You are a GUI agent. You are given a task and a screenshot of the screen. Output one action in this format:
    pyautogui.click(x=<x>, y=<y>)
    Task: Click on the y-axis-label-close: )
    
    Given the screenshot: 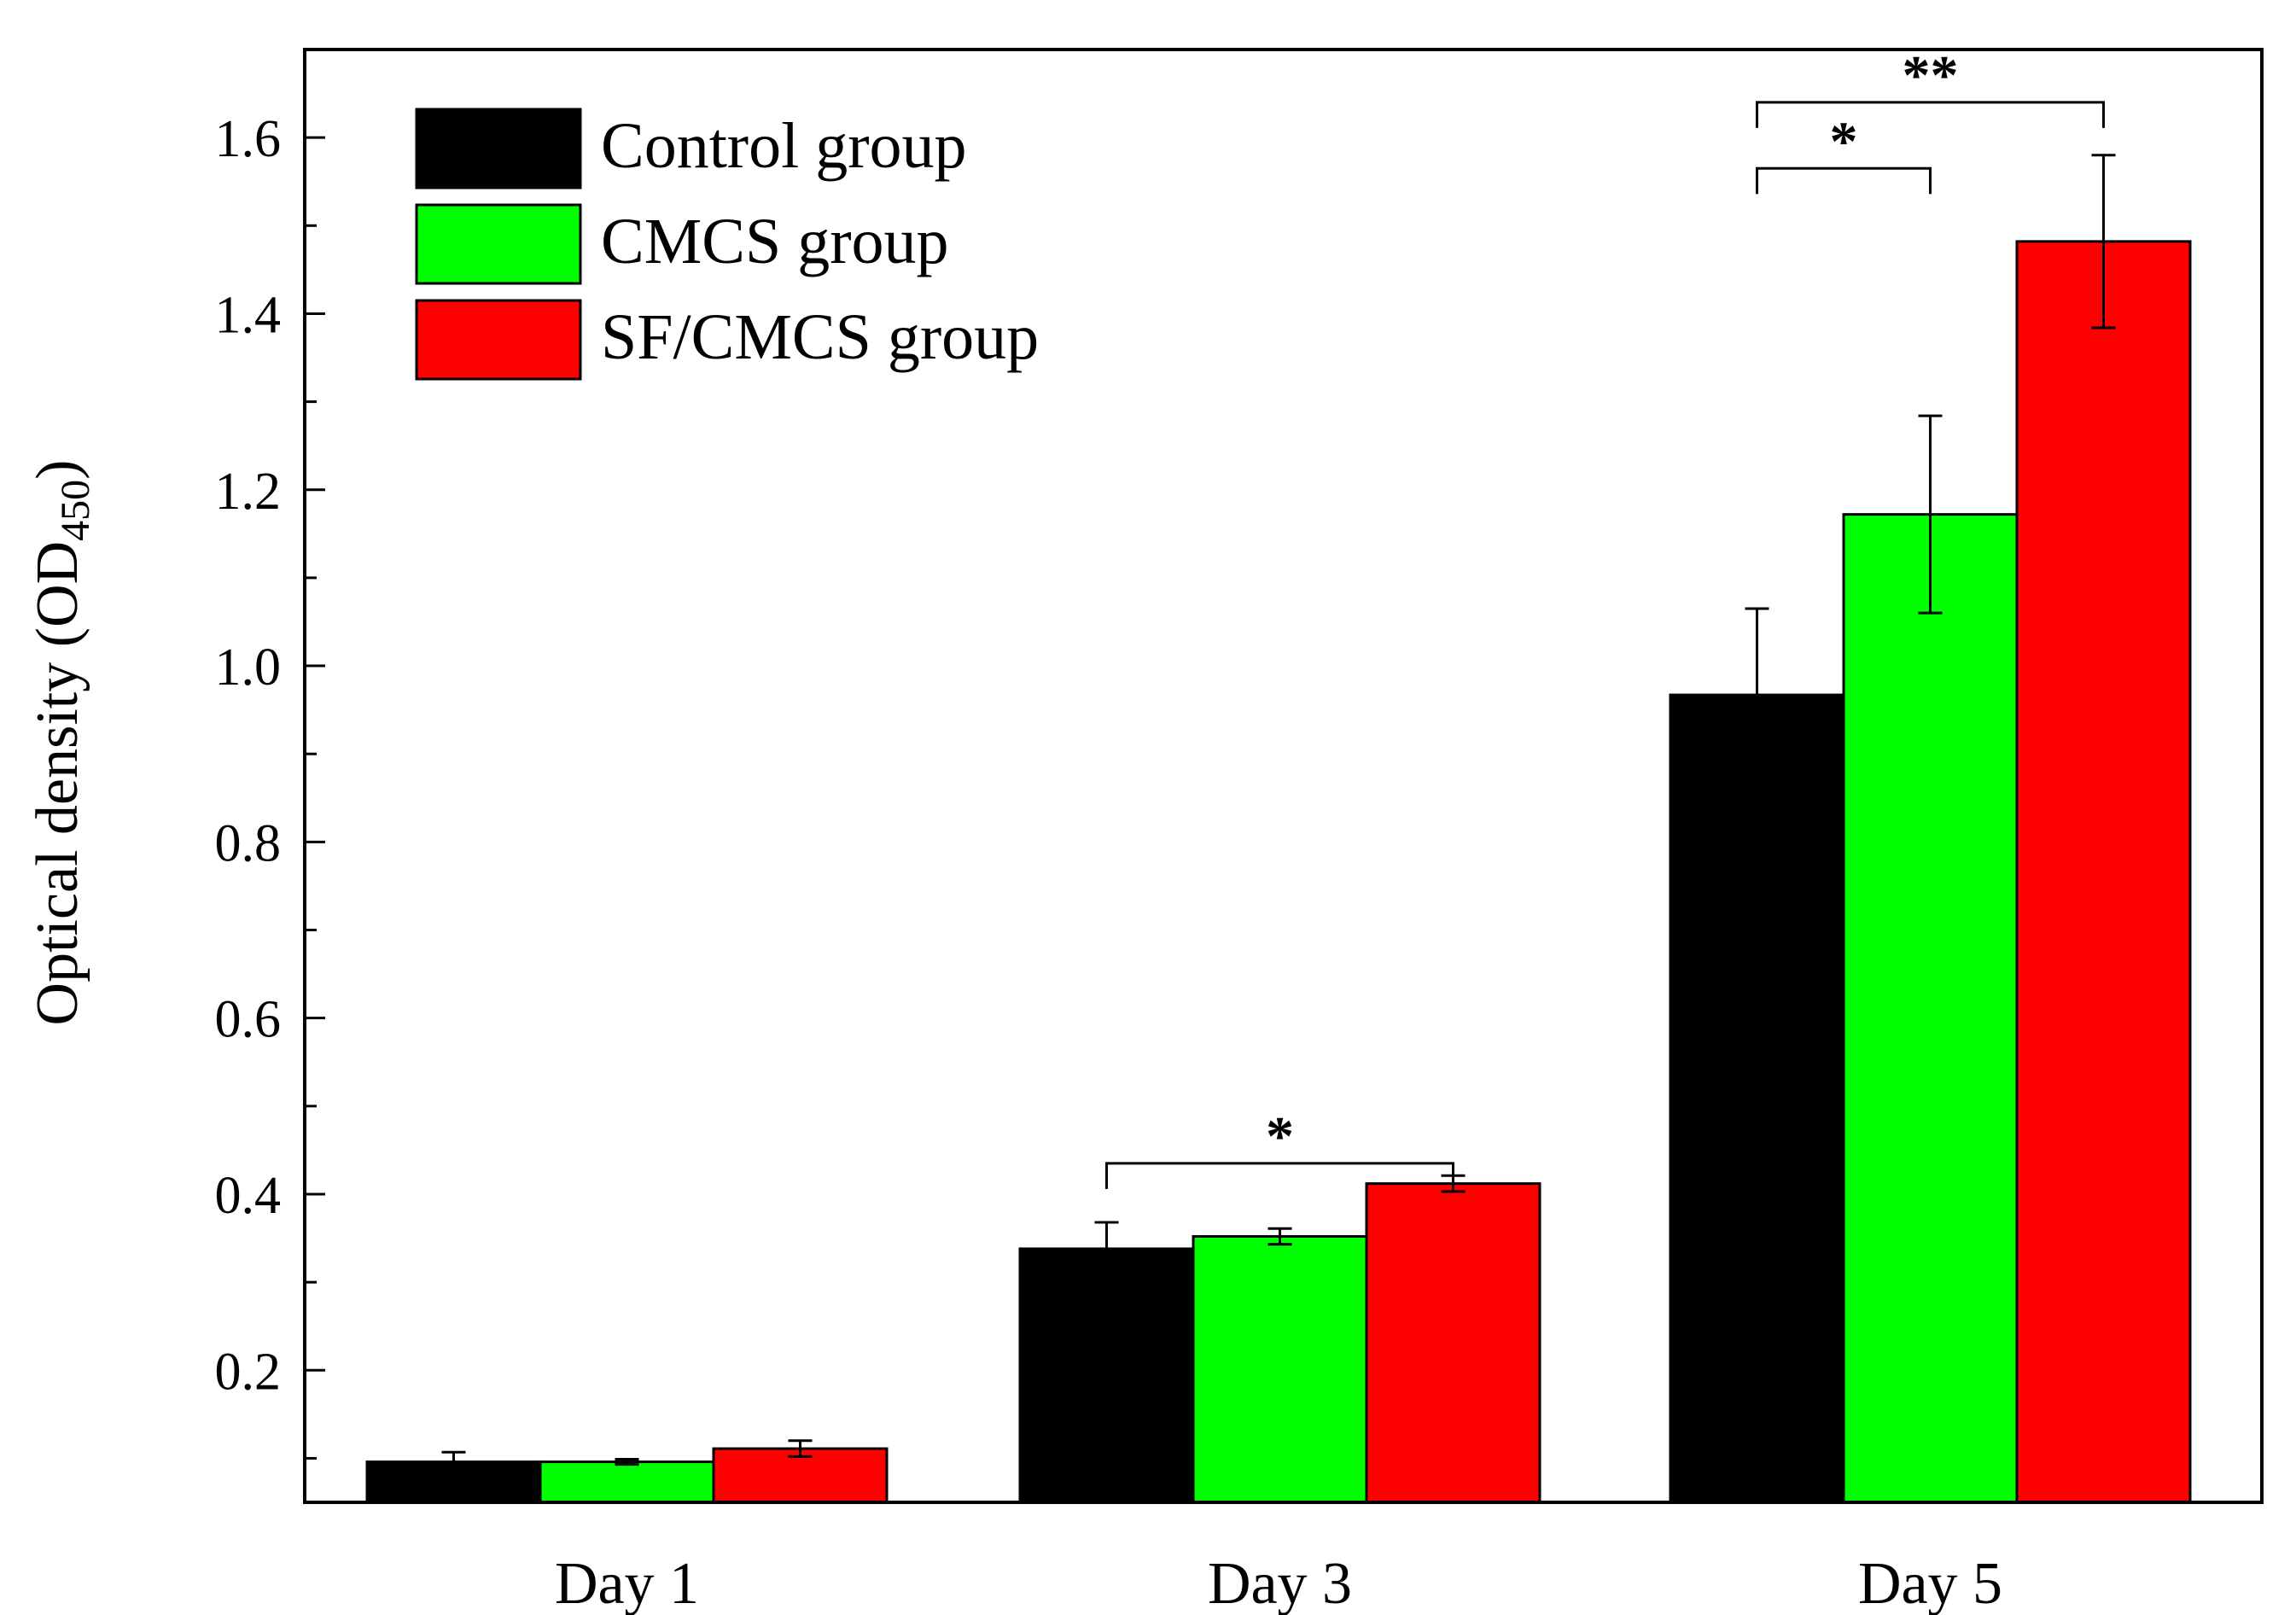 What is the action you would take?
    pyautogui.click(x=57, y=470)
    